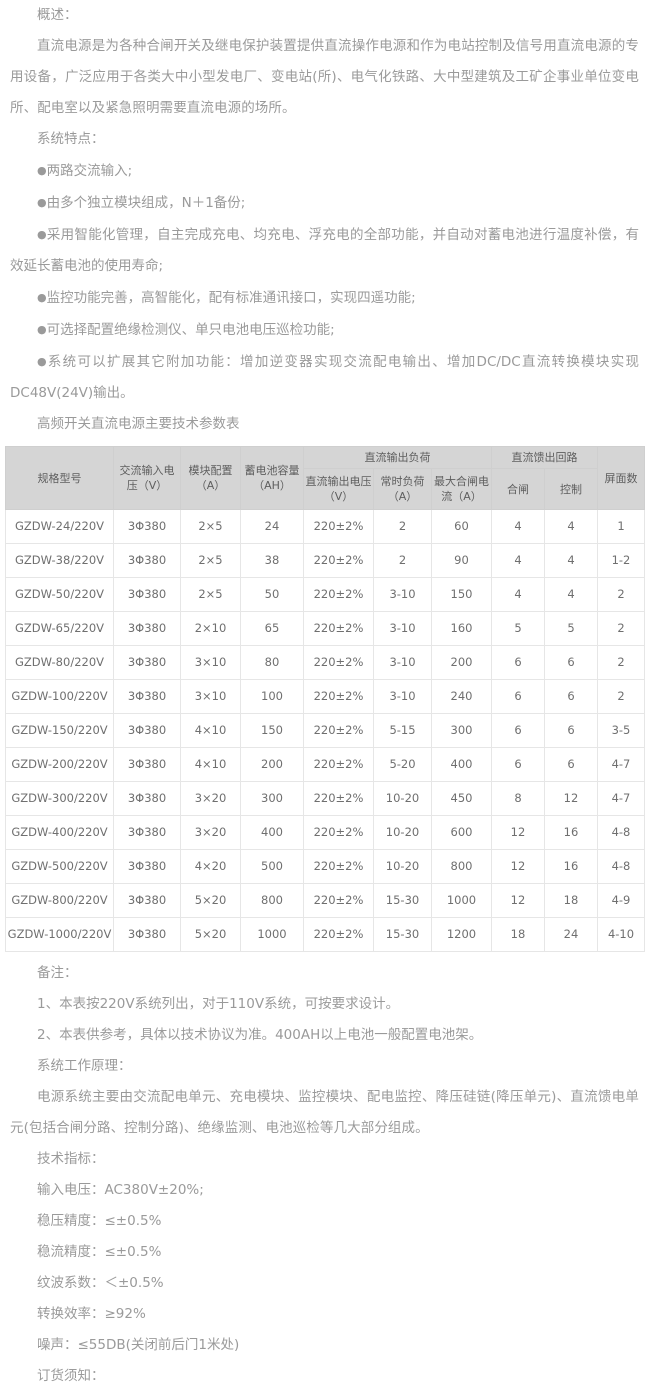 Image resolution: width=649 pixels, height=1392 pixels. What do you see at coordinates (338, 489) in the screenshot?
I see `col-header-dc-output-voltage: 直流输出电压（V）` at bounding box center [338, 489].